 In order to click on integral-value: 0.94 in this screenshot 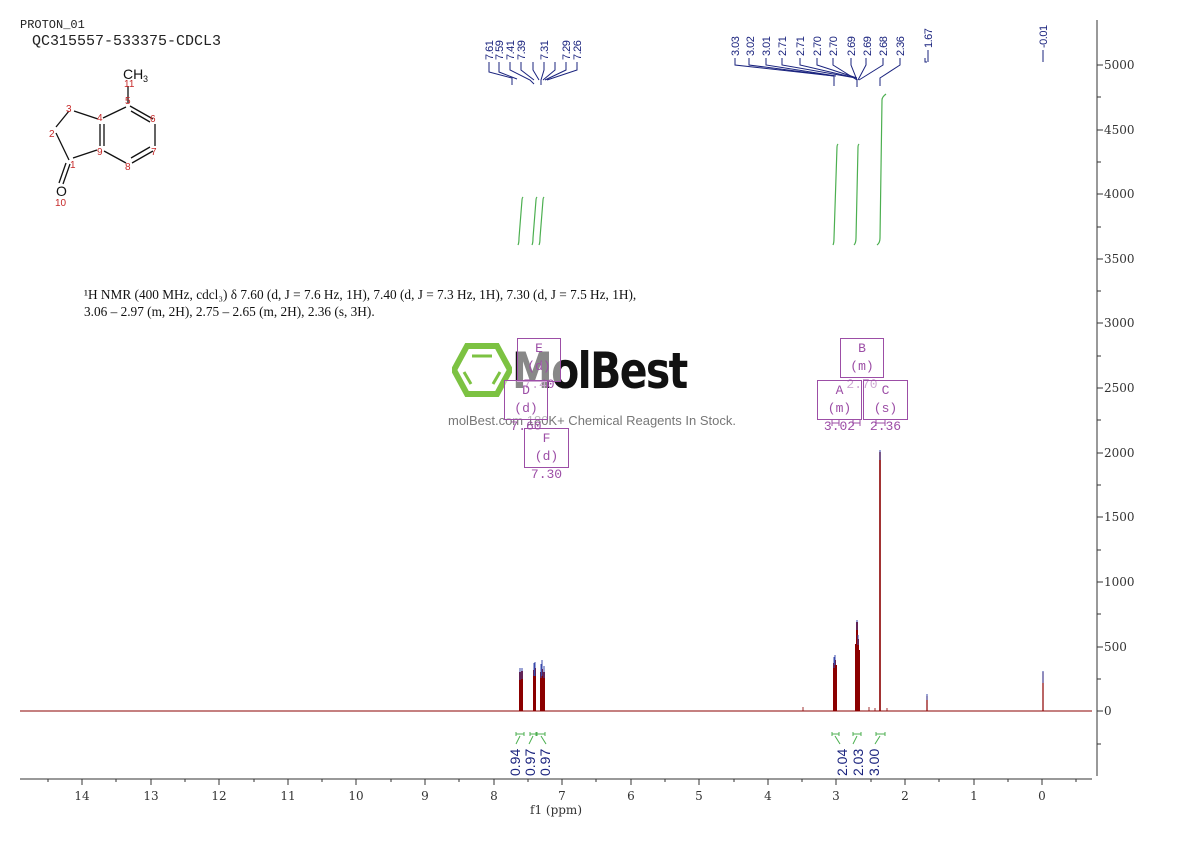, I will do `click(515, 762)`.